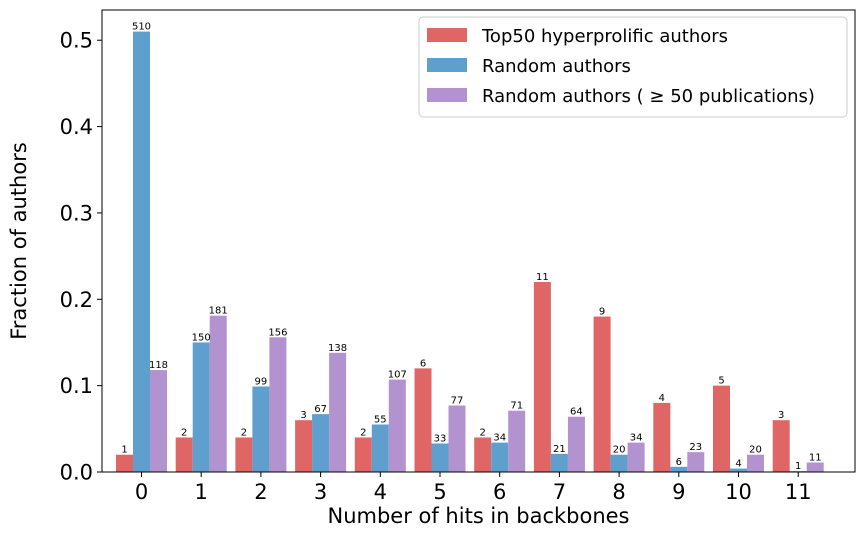 The image size is (865, 537). What do you see at coordinates (141, 492) in the screenshot?
I see `x-tick-label-0: 0` at bounding box center [141, 492].